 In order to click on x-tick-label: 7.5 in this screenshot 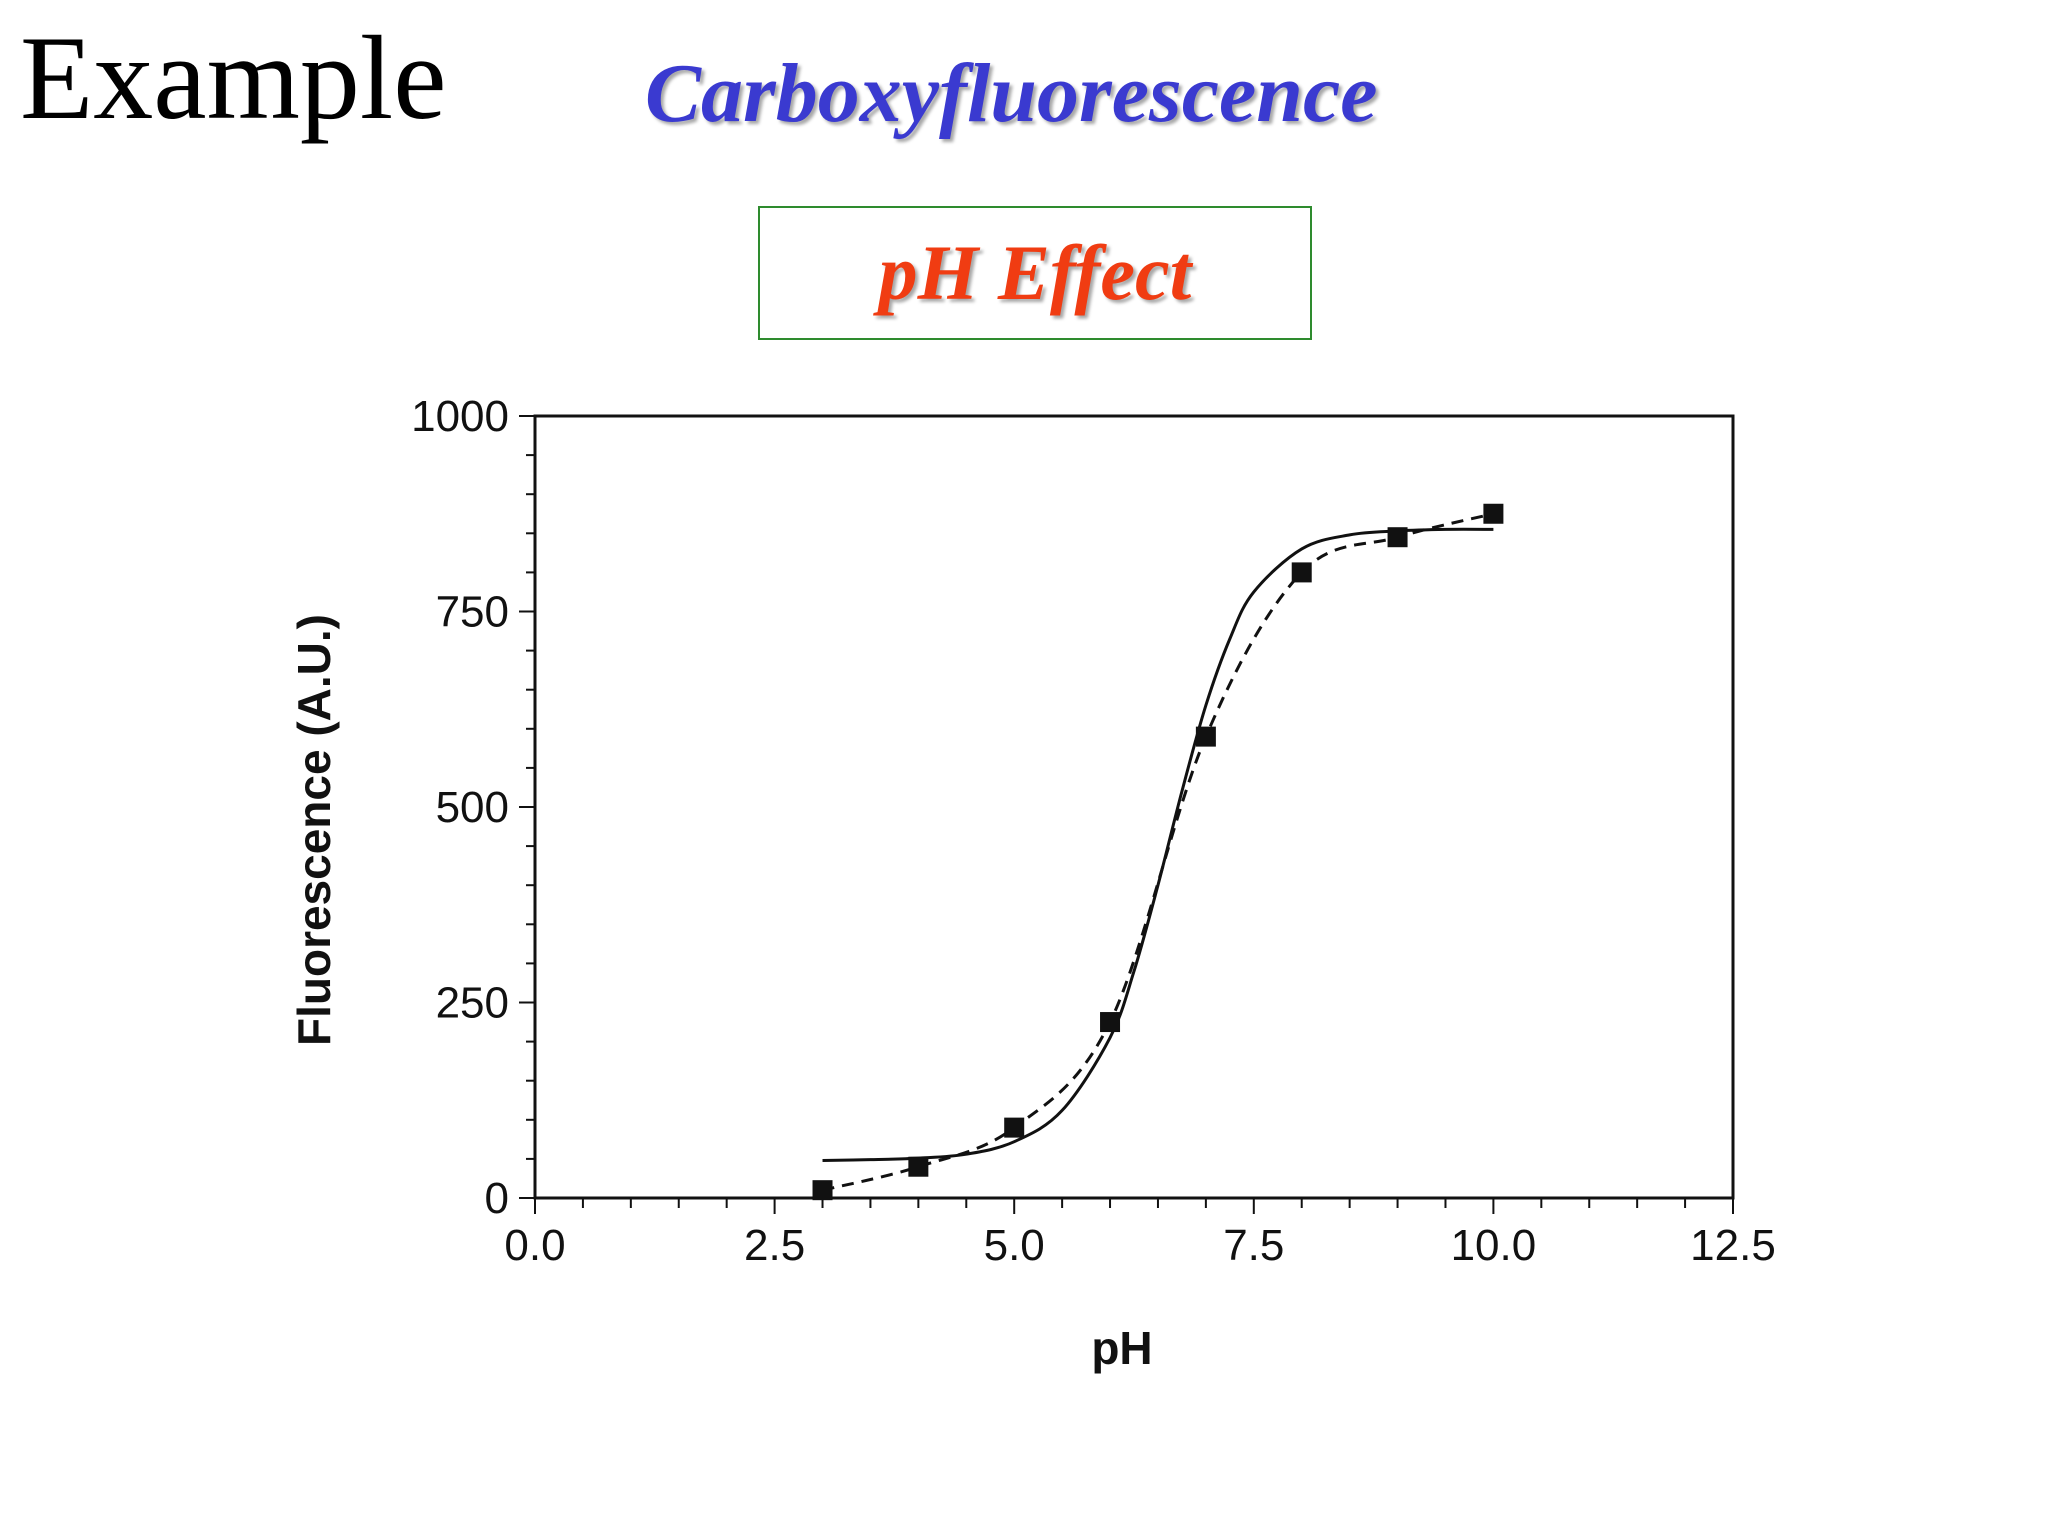, I will do `click(1253, 1245)`.